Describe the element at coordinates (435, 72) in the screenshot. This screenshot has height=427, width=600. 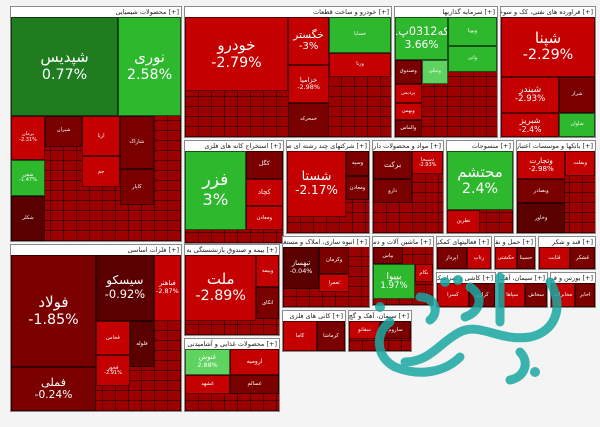
I see `tile-investment-6: ونیکی` at that location.